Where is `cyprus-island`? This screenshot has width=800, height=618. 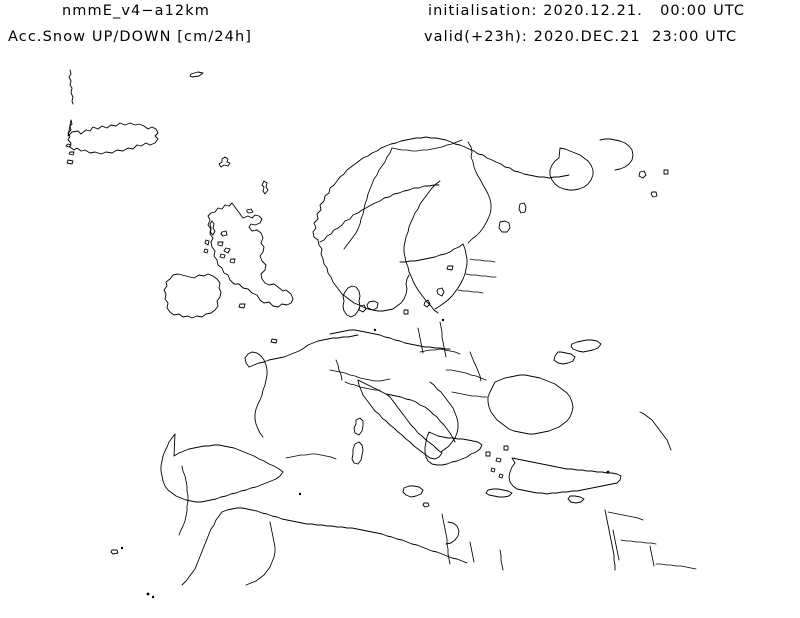 cyprus-island is located at coordinates (576, 499).